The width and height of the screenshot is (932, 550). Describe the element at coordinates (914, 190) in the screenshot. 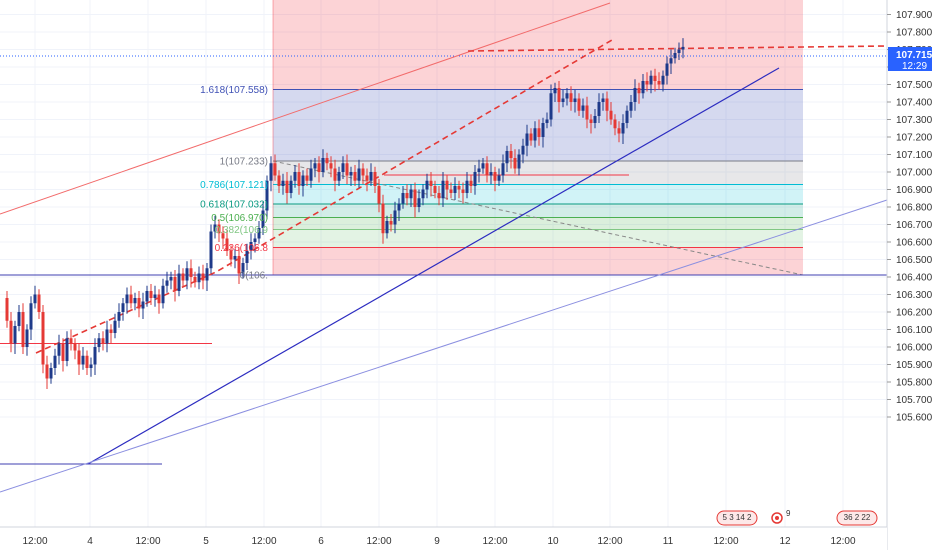

I see `price-tick-label: 106.900` at that location.